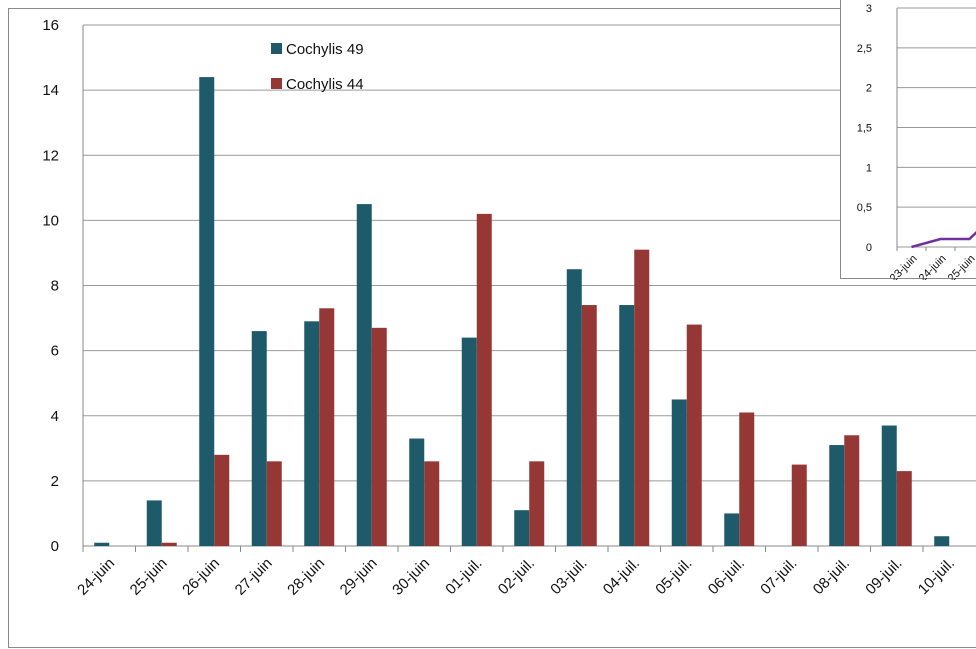 This screenshot has height=649, width=976. Describe the element at coordinates (831, 576) in the screenshot. I see `x-tick-label: 08-juil.` at that location.